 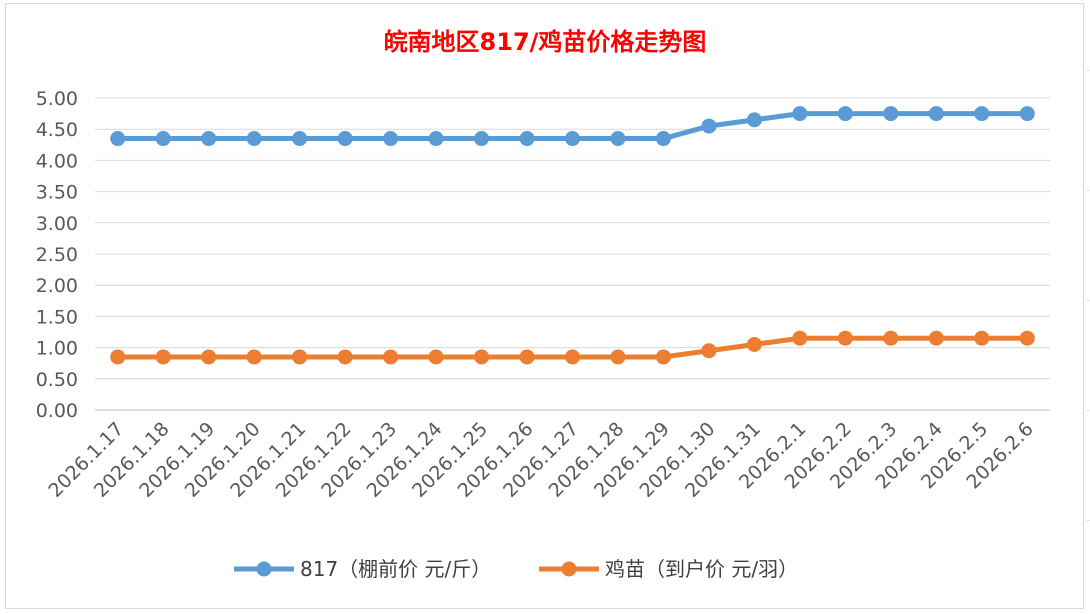 What do you see at coordinates (57, 99) in the screenshot?
I see `y-tick-label: 5.00` at bounding box center [57, 99].